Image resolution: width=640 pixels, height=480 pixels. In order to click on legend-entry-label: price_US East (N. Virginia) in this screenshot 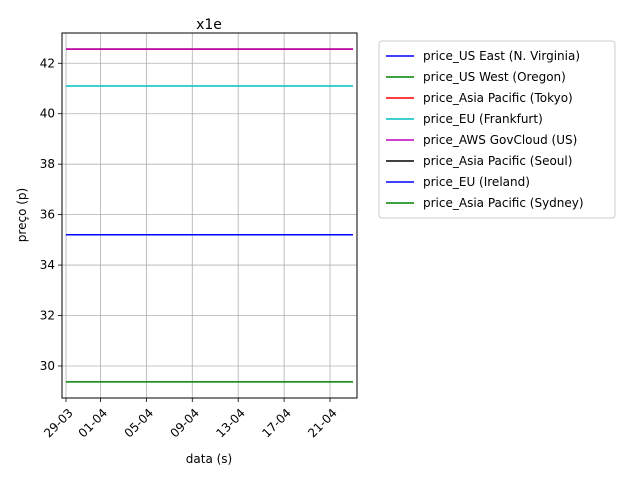, I will do `click(501, 56)`.